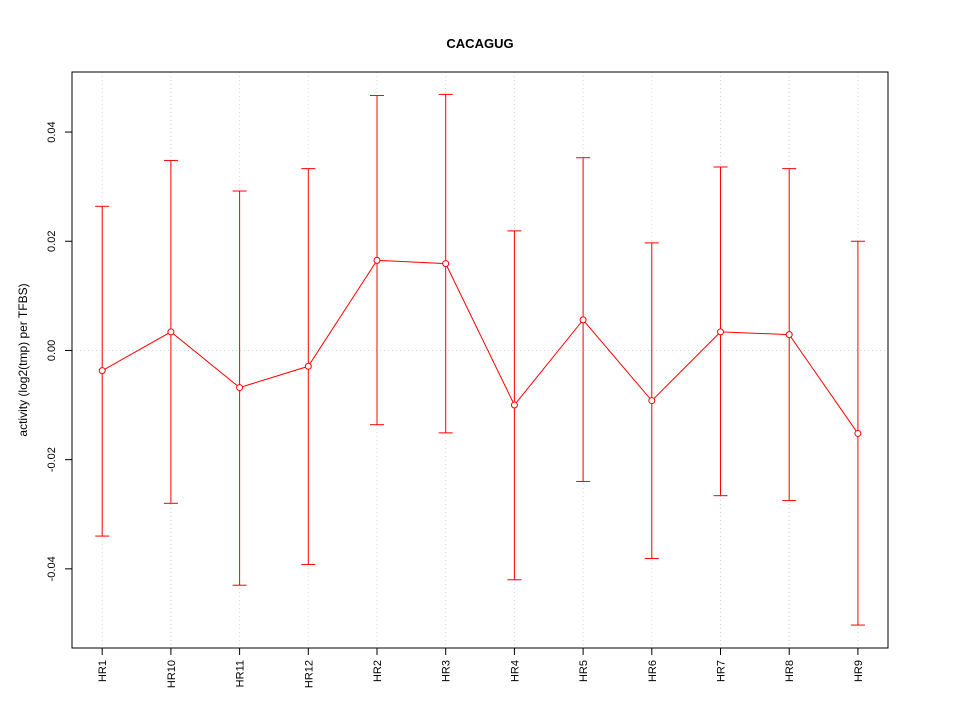  What do you see at coordinates (59, 351) in the screenshot?
I see `y-axis: -0.04 -0.02 0.00 0.02 0.04` at bounding box center [59, 351].